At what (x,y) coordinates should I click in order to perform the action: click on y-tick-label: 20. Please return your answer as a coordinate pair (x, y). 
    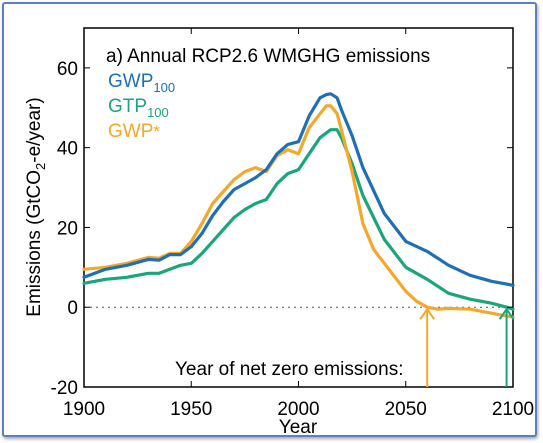
    Looking at the image, I should click on (67, 228).